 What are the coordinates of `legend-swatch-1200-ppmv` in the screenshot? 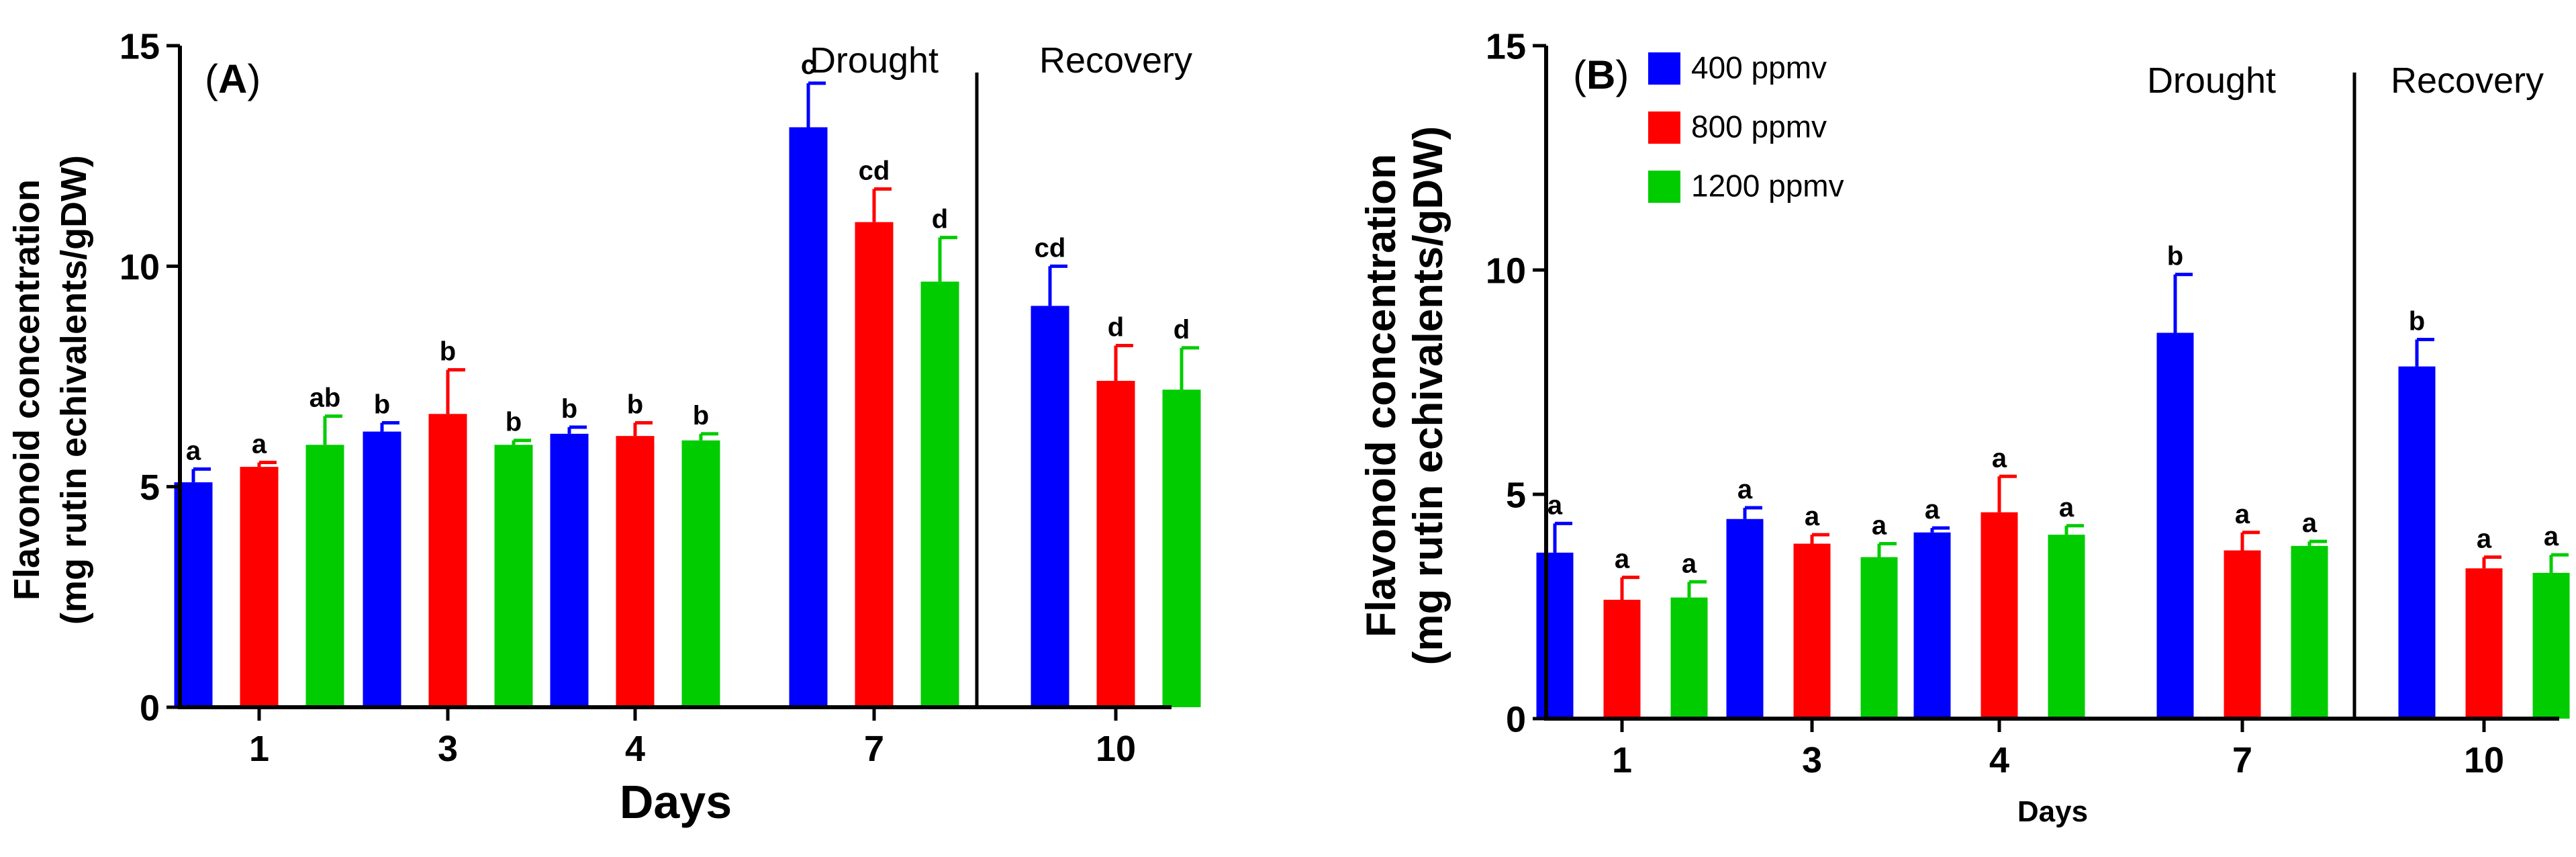 It's located at (1664, 187).